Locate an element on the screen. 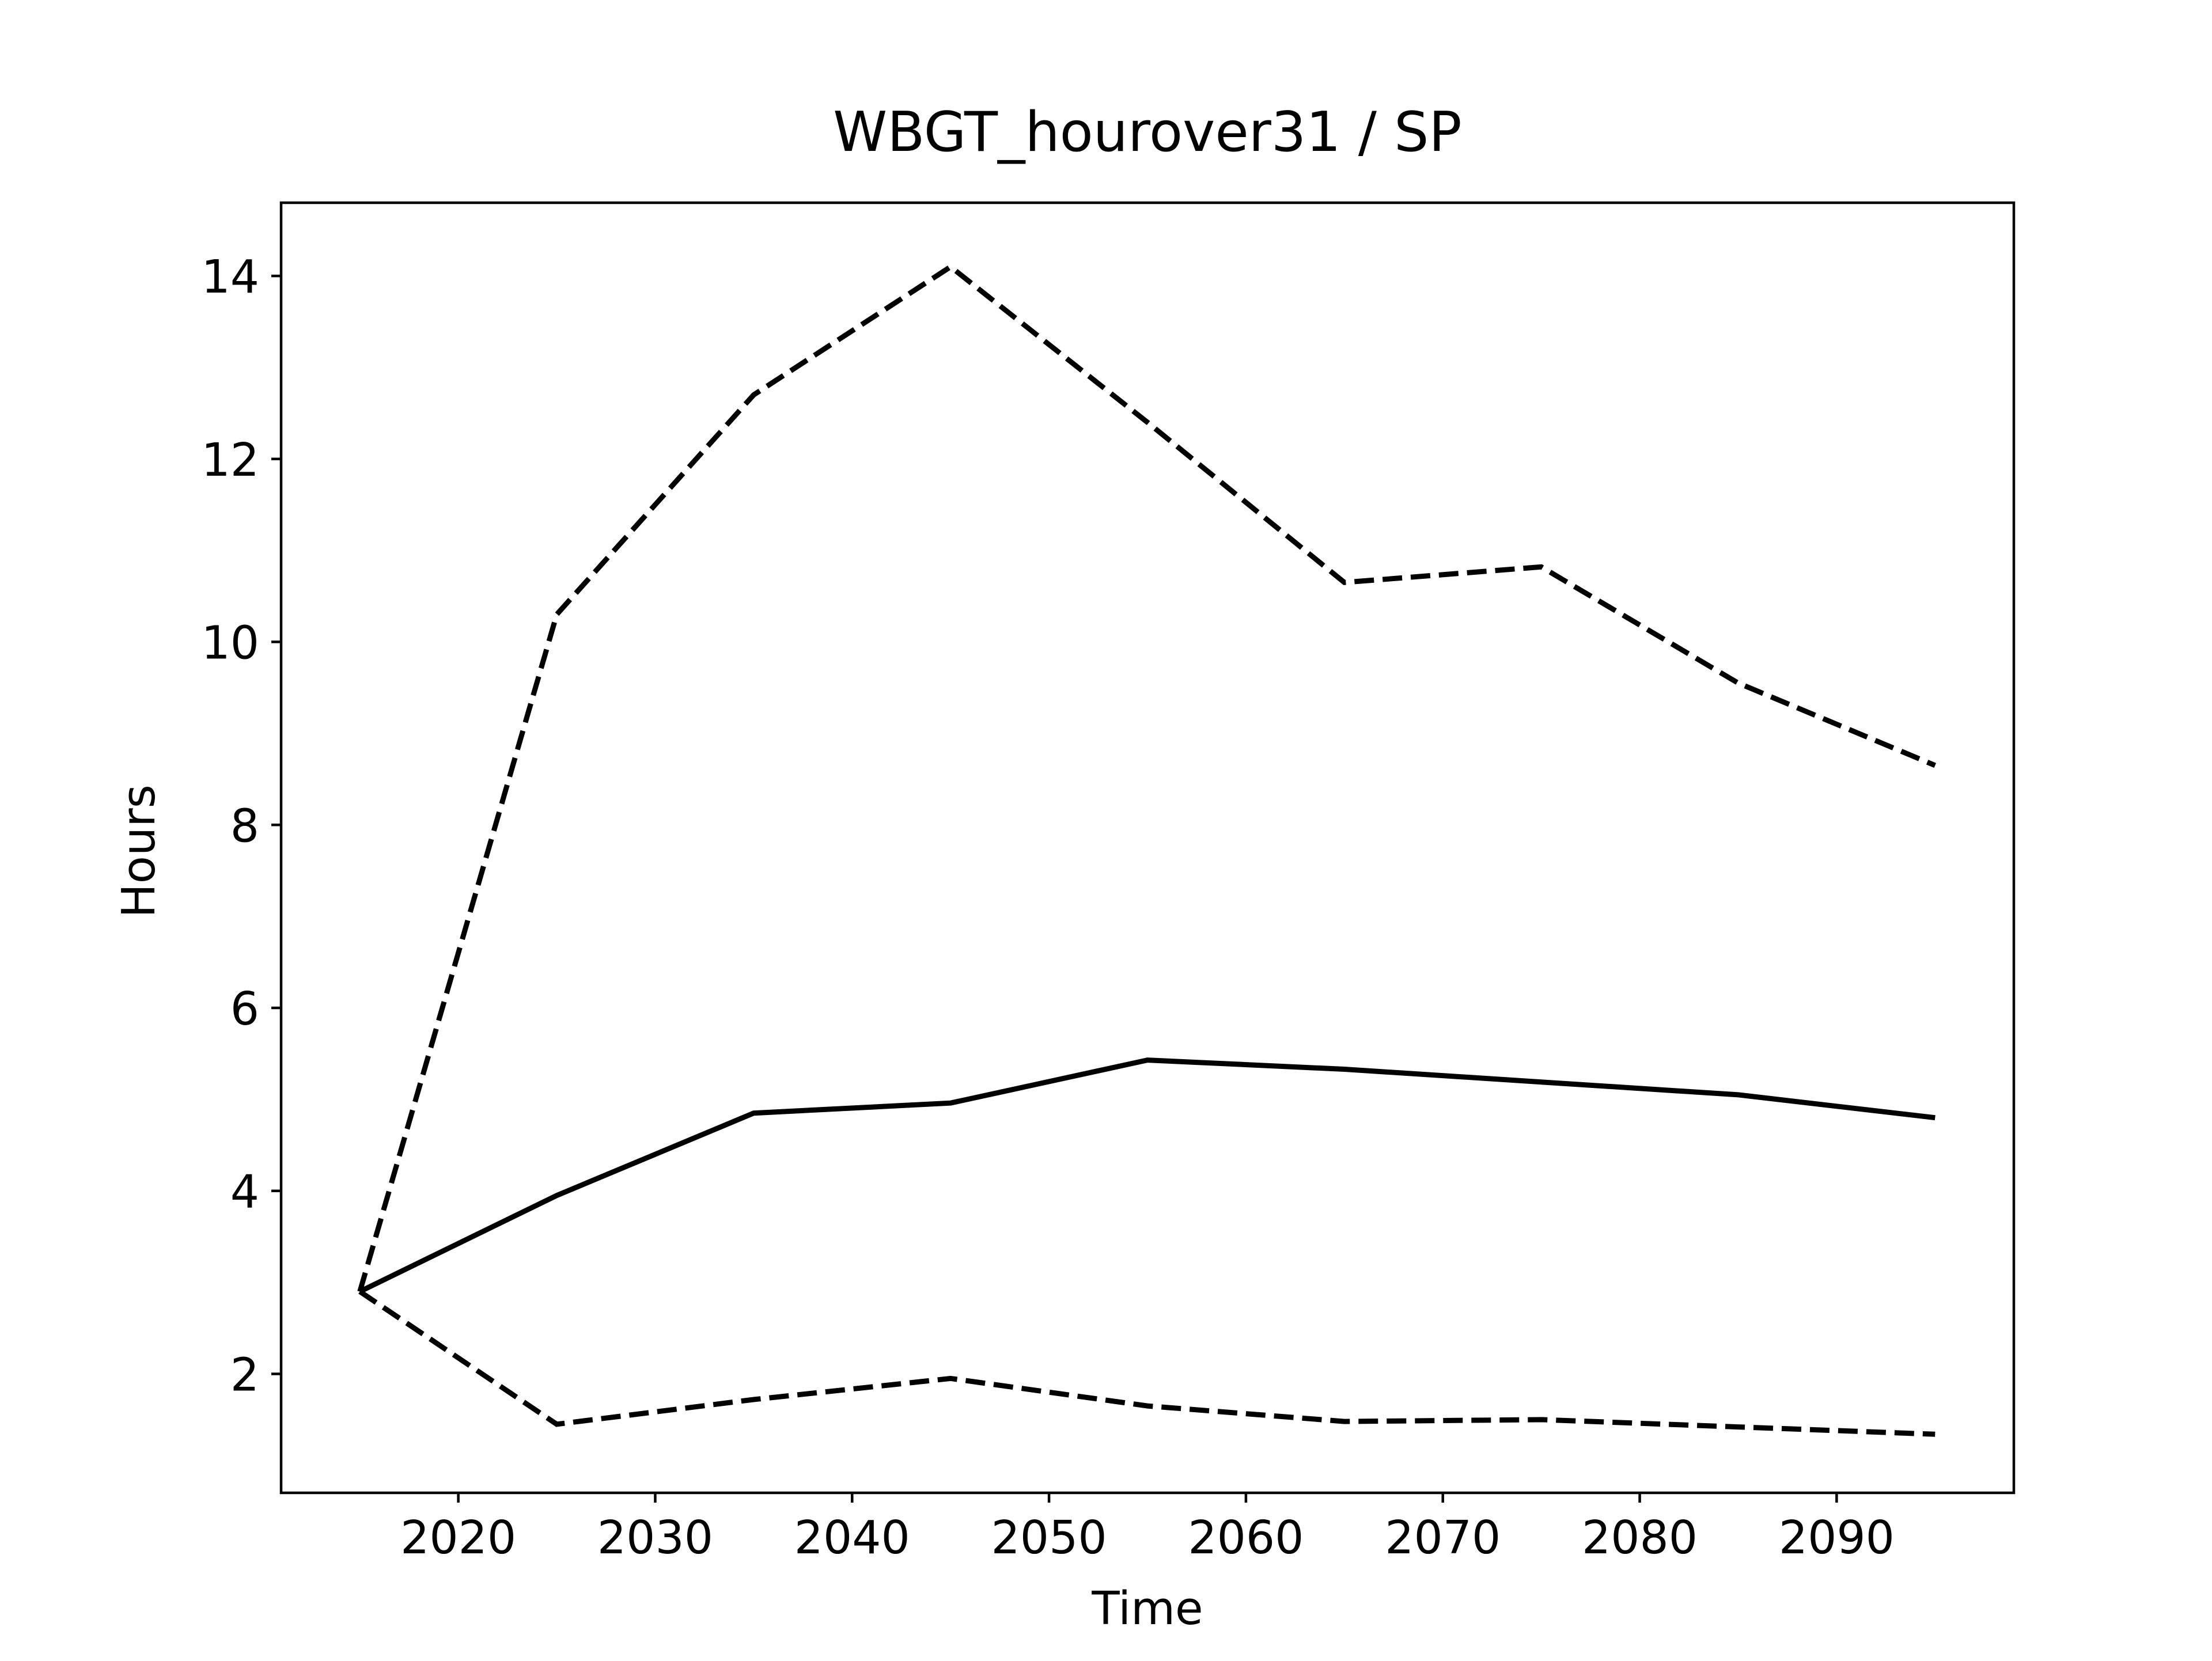 The image size is (2212, 1661). y-axis-label: Hours is located at coordinates (138, 850).